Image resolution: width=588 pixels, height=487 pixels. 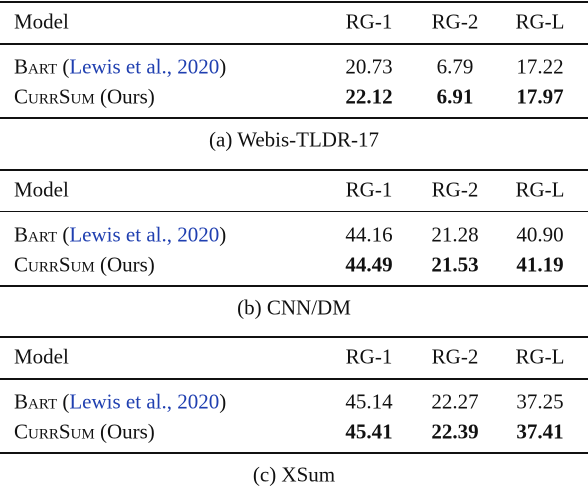 What do you see at coordinates (540, 66) in the screenshot?
I see `score-cell: 17.22` at bounding box center [540, 66].